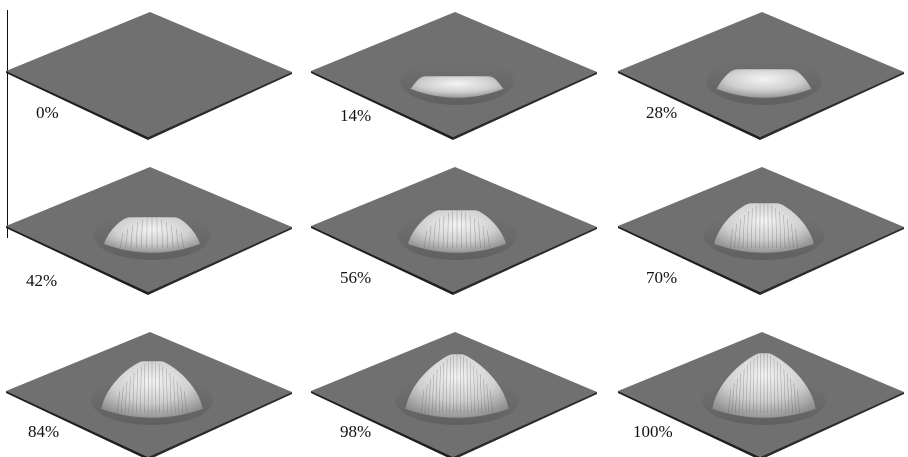  Describe the element at coordinates (356, 115) in the screenshot. I see `panel-label: 14%` at that location.